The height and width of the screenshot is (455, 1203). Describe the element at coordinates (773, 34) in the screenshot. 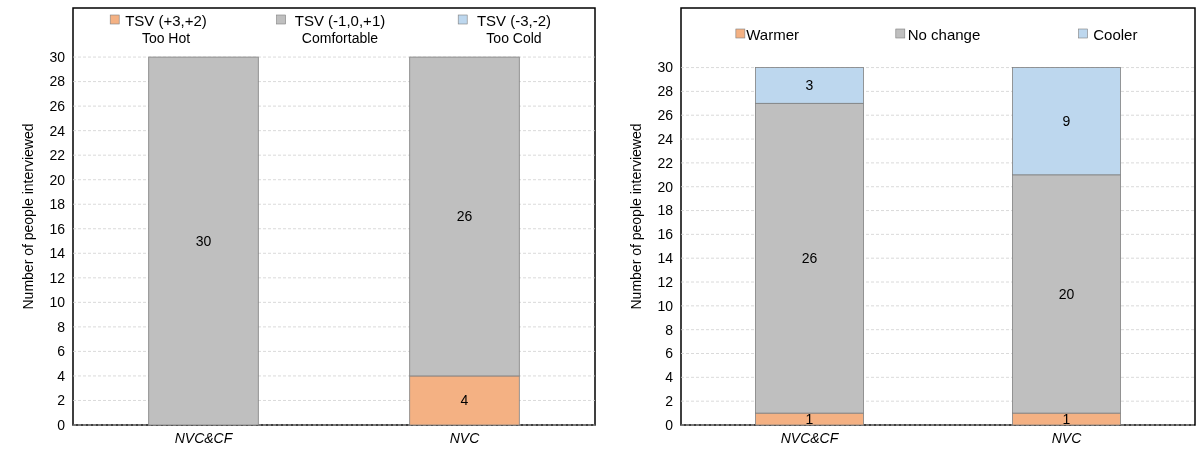

I see `legend-label: Warmer` at that location.